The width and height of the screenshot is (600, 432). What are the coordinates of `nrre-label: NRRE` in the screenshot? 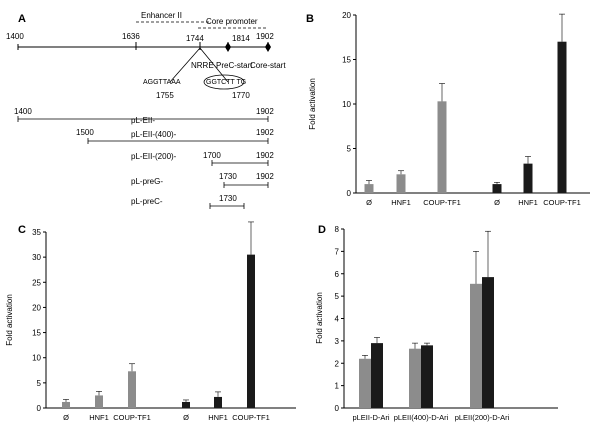 It's located at (202, 65).